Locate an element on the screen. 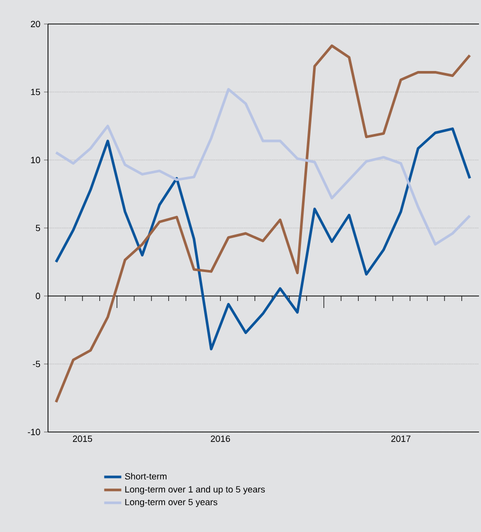  x-tick-label: 2015 is located at coordinates (82, 439).